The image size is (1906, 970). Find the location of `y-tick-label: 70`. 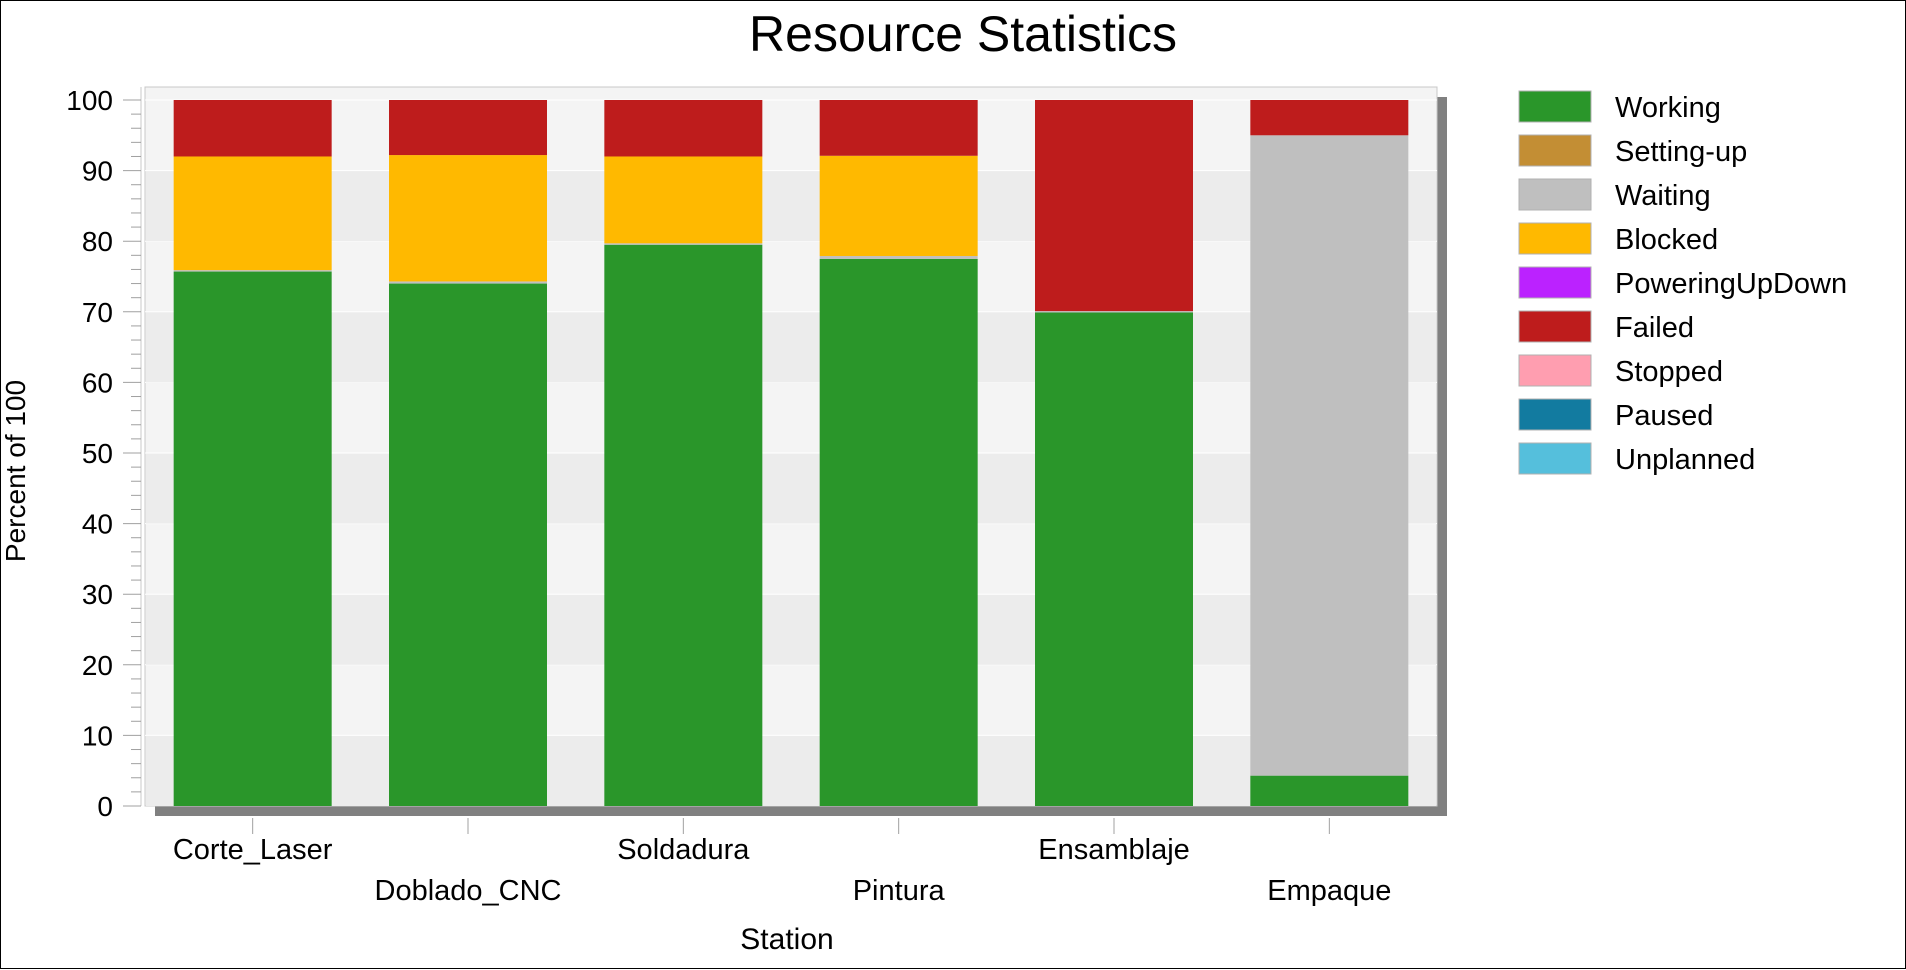

y-tick-label: 70 is located at coordinates (97, 312).